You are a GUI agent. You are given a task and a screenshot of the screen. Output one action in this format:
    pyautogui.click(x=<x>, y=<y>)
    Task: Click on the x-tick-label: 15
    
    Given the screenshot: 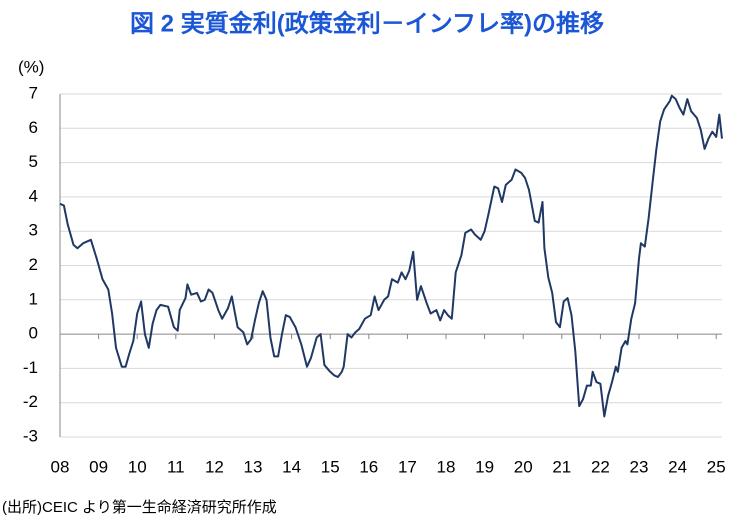 What is the action you would take?
    pyautogui.click(x=330, y=466)
    